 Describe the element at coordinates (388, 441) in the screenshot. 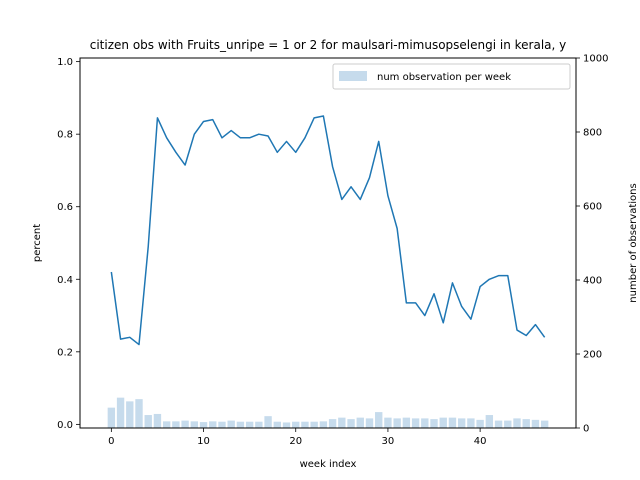

I see `x-tick-label: 30` at that location.